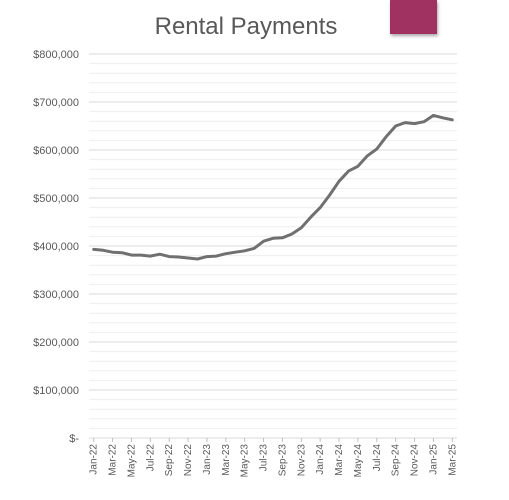 The image size is (509, 500). Describe the element at coordinates (56, 55) in the screenshot. I see `y-tick-label: $800,000` at that location.